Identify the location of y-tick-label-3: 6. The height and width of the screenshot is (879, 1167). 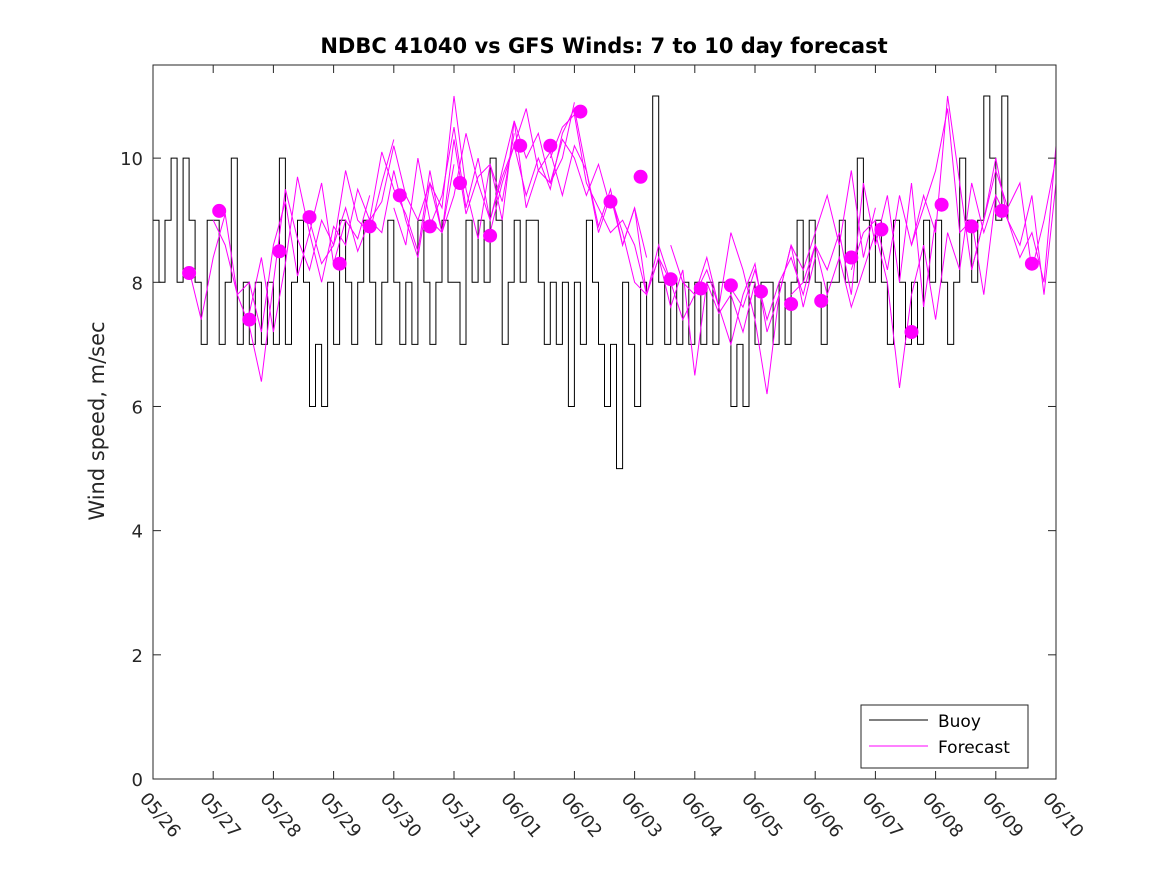
(137, 407).